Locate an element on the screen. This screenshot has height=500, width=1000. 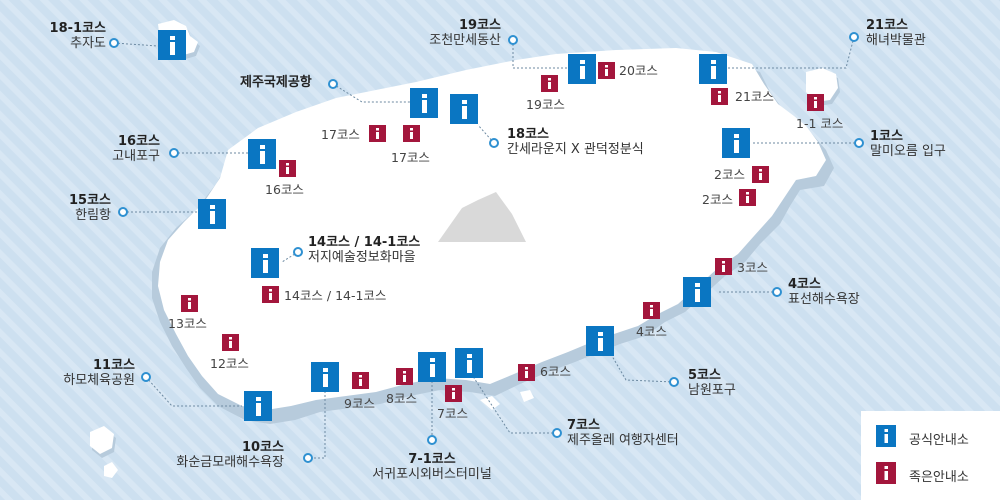
small-label-19: 19코스 is located at coordinates (545, 104).